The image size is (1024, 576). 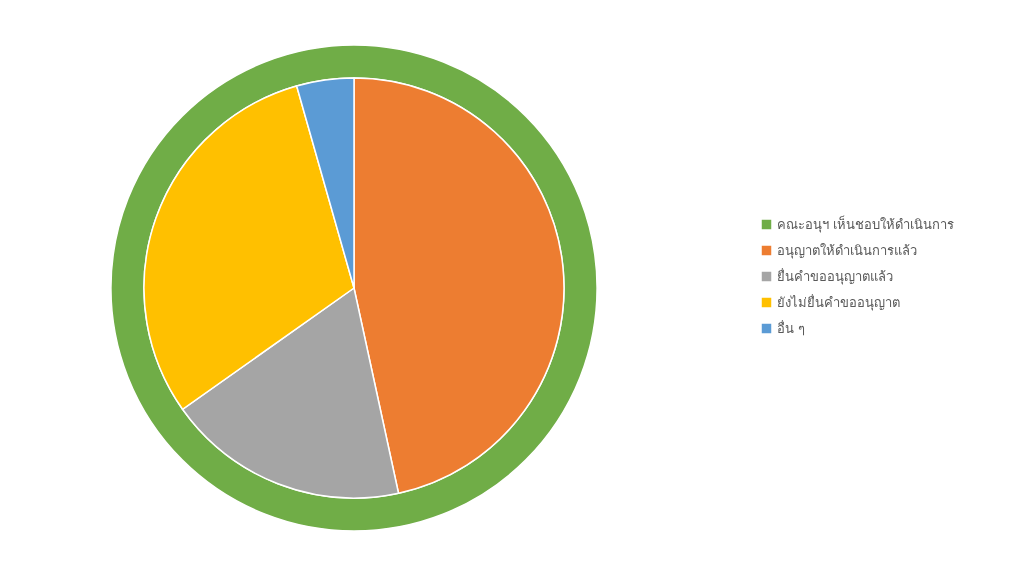 I want to click on legend-label: อื่น ๆ, so click(x=791, y=327).